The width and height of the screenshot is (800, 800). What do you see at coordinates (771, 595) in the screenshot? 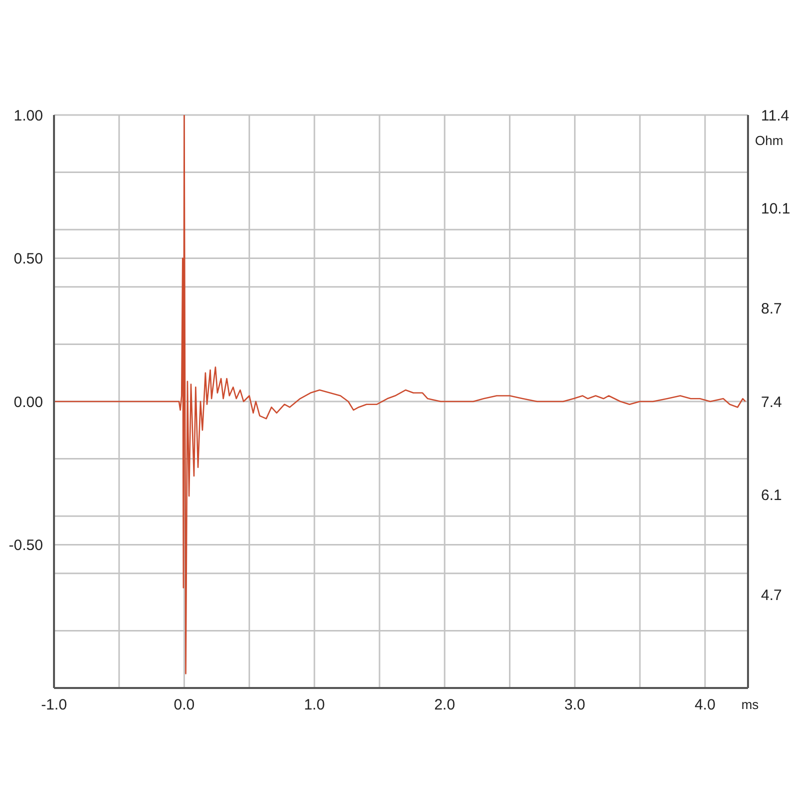
I see `y2-tick-label: 4.7` at bounding box center [771, 595].